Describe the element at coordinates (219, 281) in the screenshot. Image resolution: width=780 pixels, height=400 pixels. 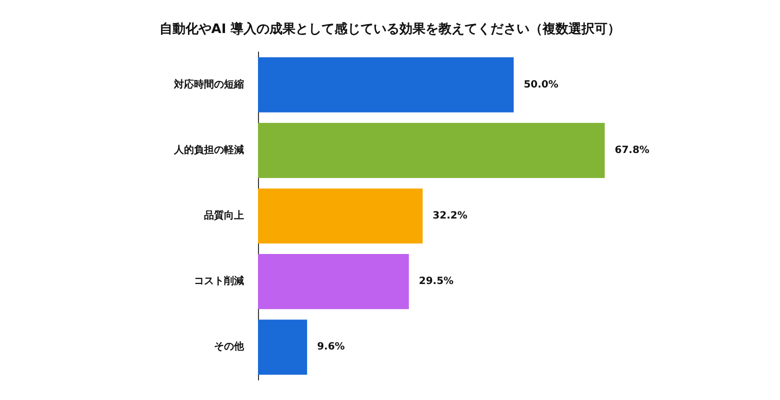
I see `y-tick-label: コスト削減` at that location.